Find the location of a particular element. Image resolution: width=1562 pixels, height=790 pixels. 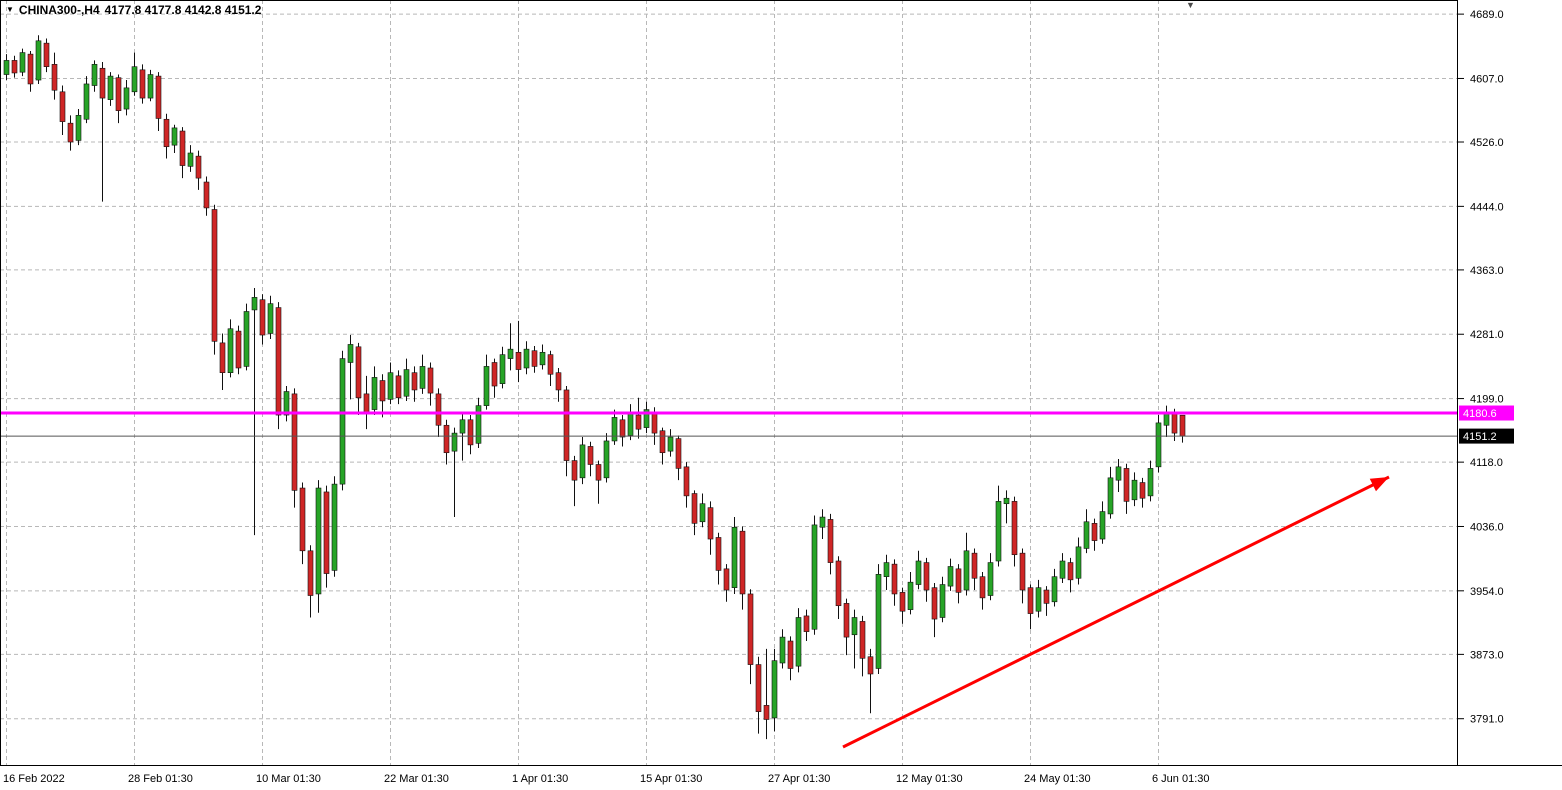

trend-arrow is located at coordinates (1116, 612).